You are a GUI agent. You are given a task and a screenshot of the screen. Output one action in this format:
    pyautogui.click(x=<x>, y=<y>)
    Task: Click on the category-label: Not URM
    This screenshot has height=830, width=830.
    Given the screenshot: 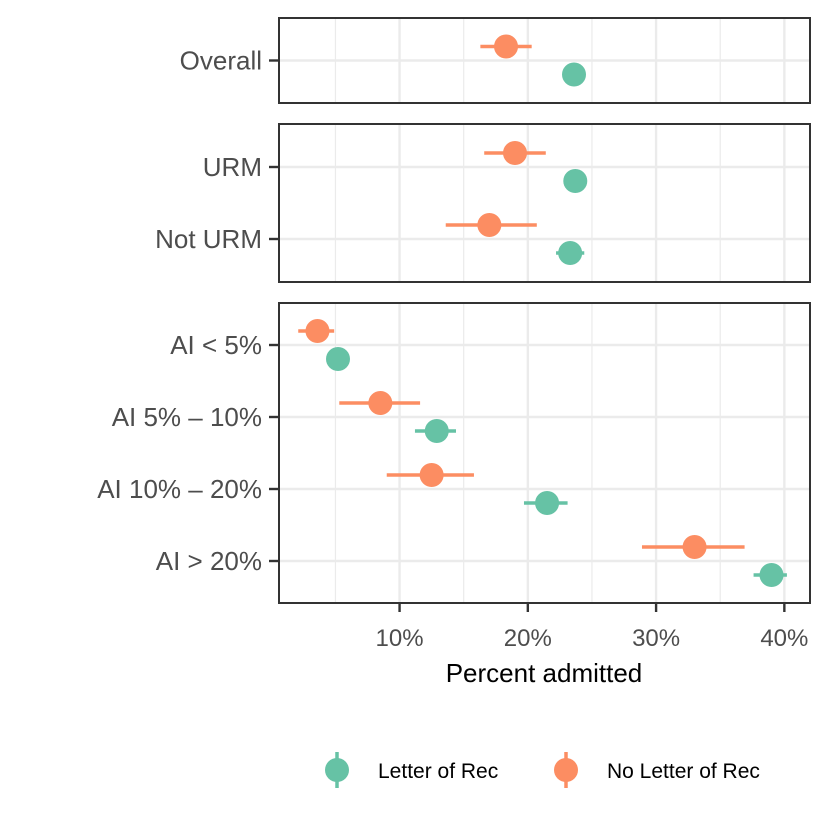 What is the action you would take?
    pyautogui.click(x=208, y=239)
    